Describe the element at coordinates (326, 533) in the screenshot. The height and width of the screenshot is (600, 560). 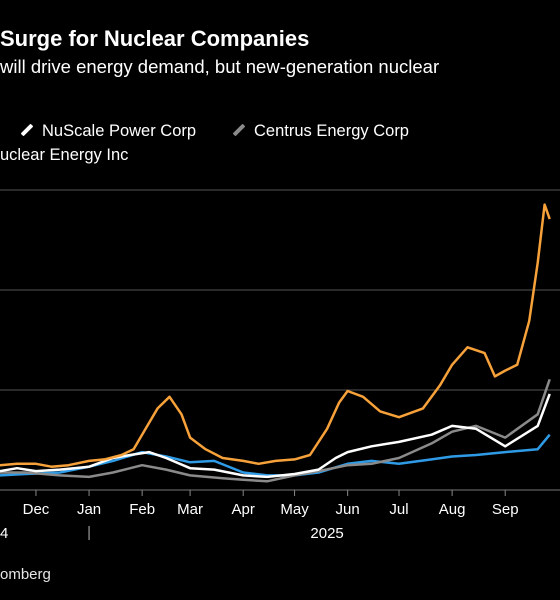
I see `year-label: 2025` at that location.